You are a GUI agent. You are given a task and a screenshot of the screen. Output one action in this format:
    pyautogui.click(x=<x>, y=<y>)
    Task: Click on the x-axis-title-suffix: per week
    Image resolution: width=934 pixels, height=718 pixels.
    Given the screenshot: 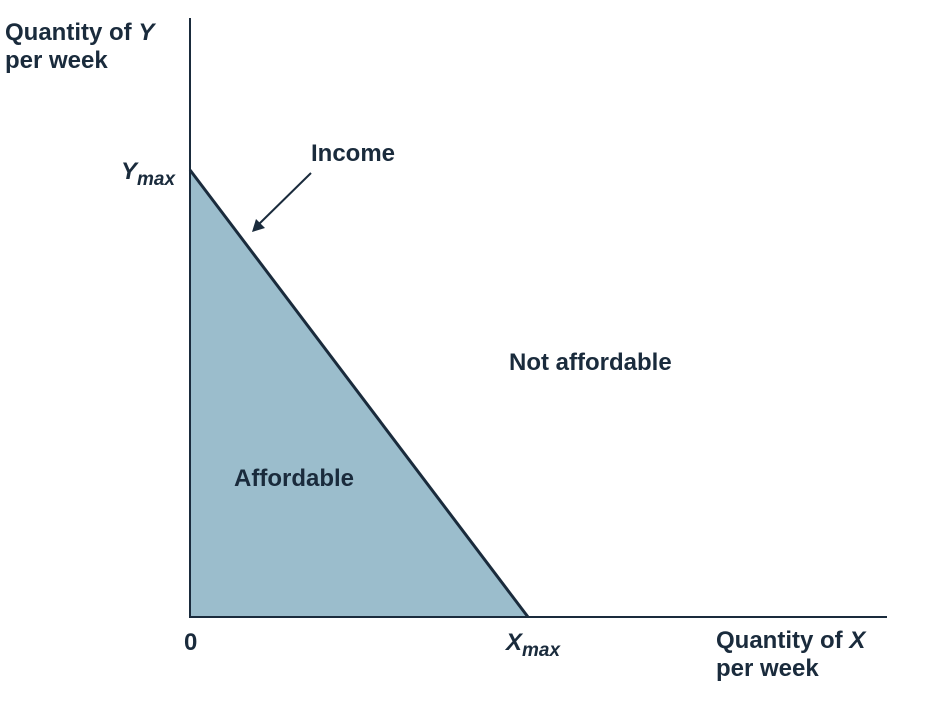 What is the action you would take?
    pyautogui.click(x=767, y=668)
    